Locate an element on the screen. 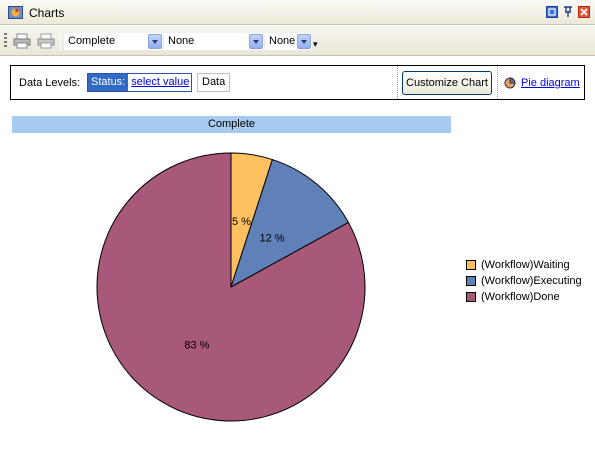  data-levels-label: Data Levels: is located at coordinates (50, 83).